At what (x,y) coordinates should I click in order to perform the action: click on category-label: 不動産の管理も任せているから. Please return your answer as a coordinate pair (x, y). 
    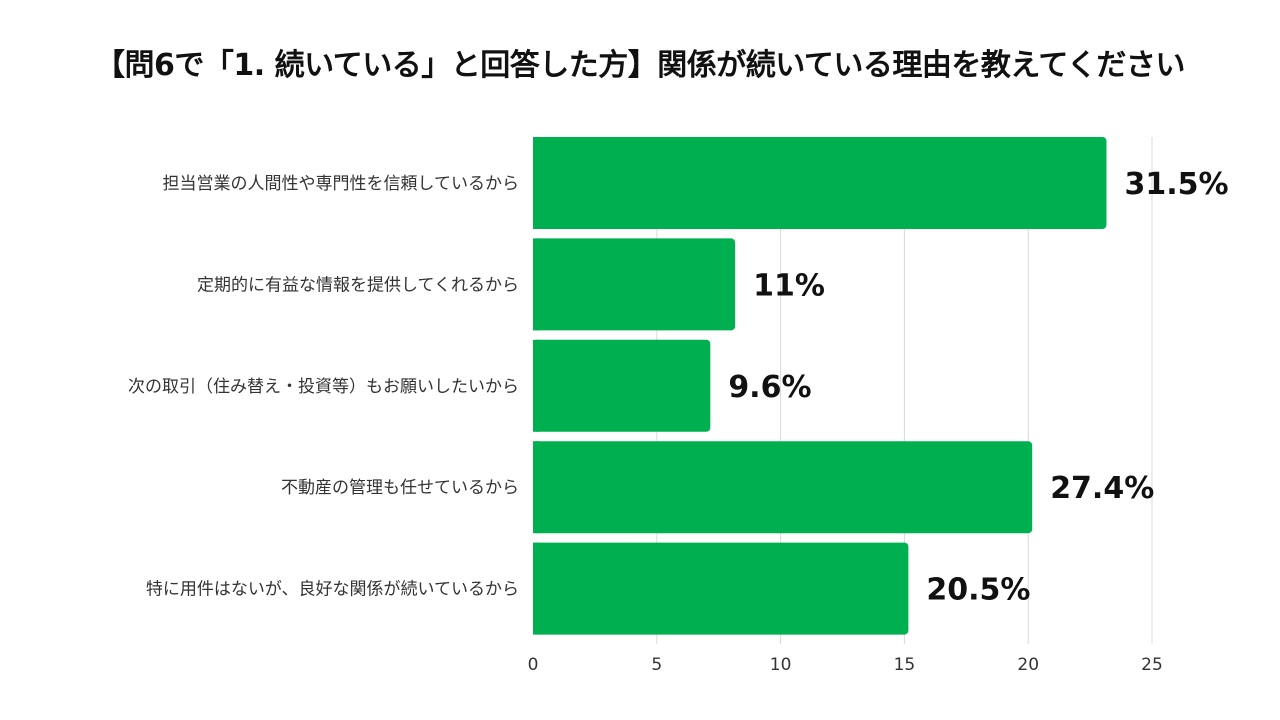
    Looking at the image, I should click on (400, 488).